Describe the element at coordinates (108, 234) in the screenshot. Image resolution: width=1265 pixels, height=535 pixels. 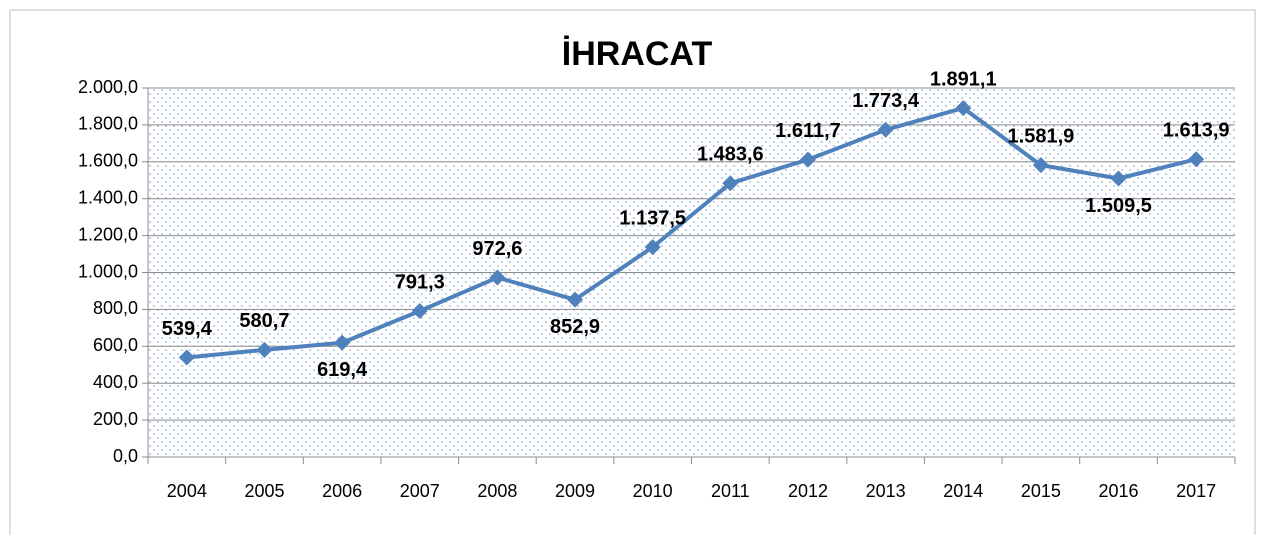
I see `y-tick-label: 1.200,0` at that location.